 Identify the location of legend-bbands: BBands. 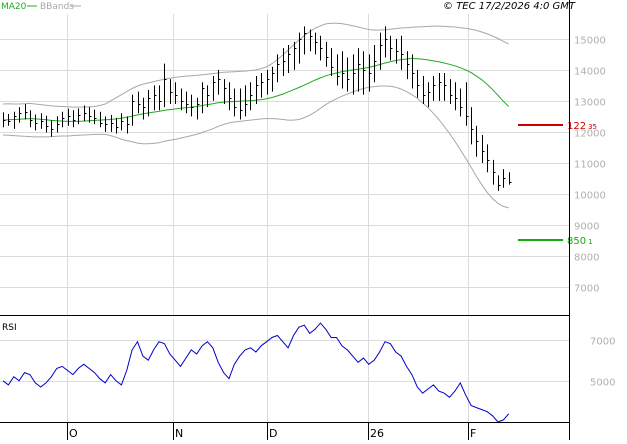
(57, 7).